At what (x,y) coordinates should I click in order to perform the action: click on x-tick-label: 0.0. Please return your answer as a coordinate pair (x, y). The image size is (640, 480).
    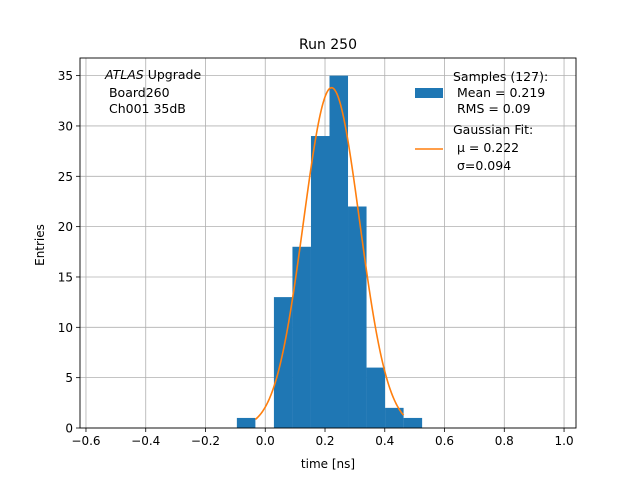
    Looking at the image, I should click on (265, 441).